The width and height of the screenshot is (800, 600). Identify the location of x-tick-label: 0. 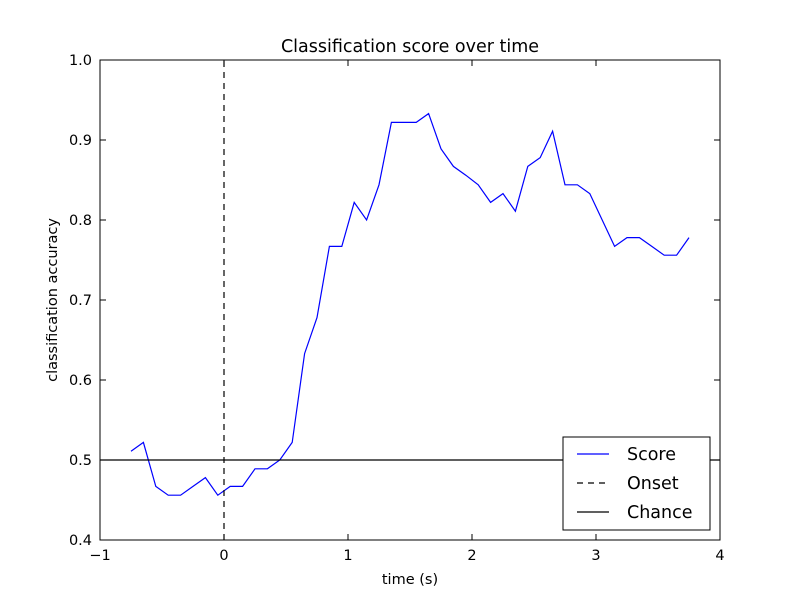
(223, 556).